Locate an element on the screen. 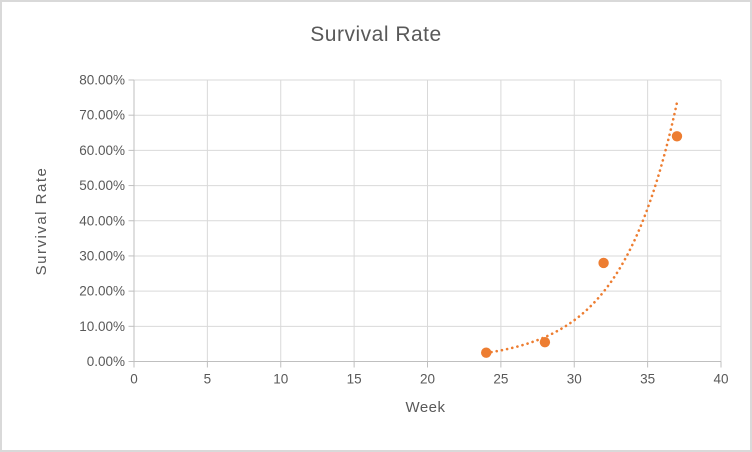  y-tick-label: 70.00% is located at coordinates (102, 115).